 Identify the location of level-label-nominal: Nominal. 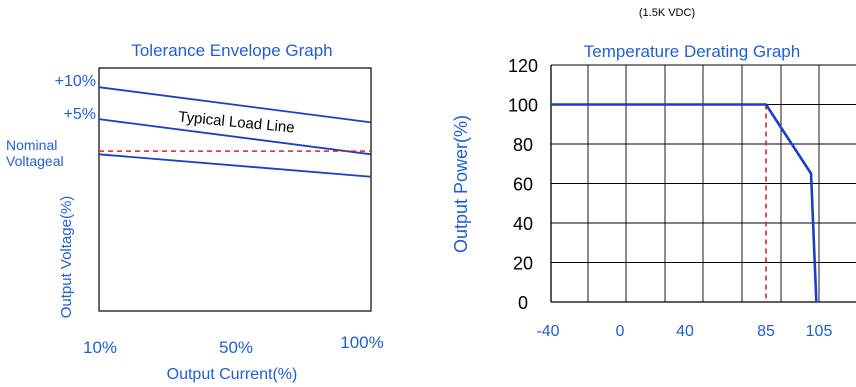
(31, 145).